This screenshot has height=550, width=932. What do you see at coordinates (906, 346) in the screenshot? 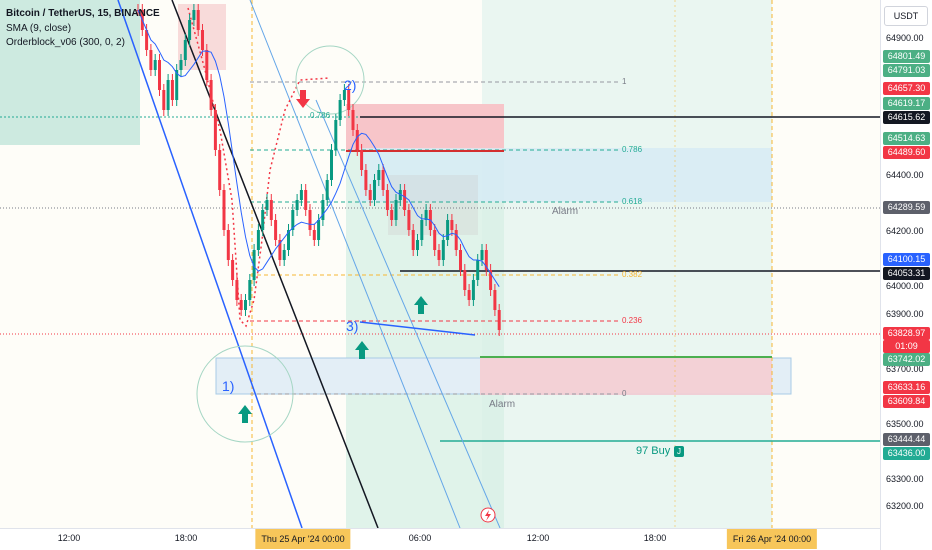
I see `countdown-tag: 01:09` at bounding box center [906, 346].